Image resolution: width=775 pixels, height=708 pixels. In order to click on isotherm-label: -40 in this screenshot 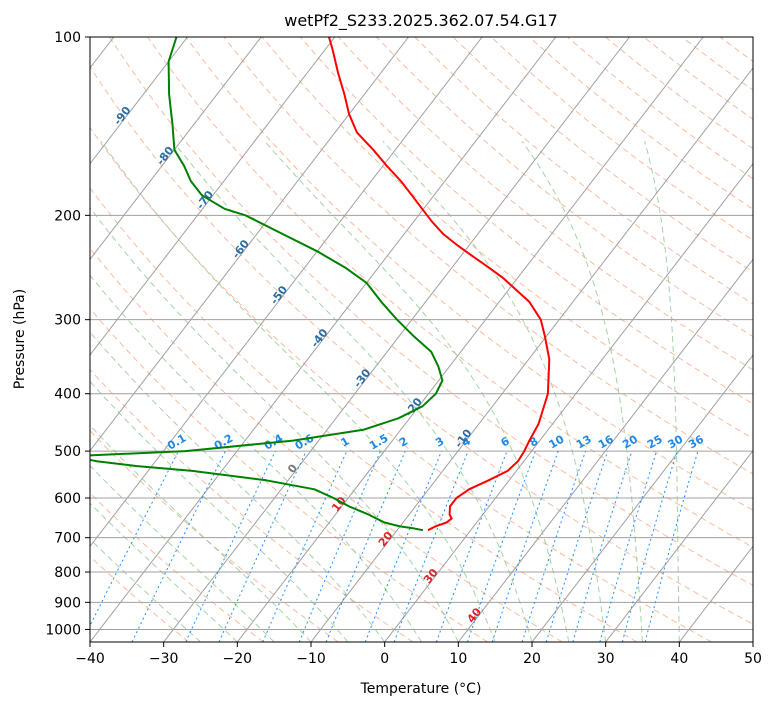, I will do `click(319, 338)`.